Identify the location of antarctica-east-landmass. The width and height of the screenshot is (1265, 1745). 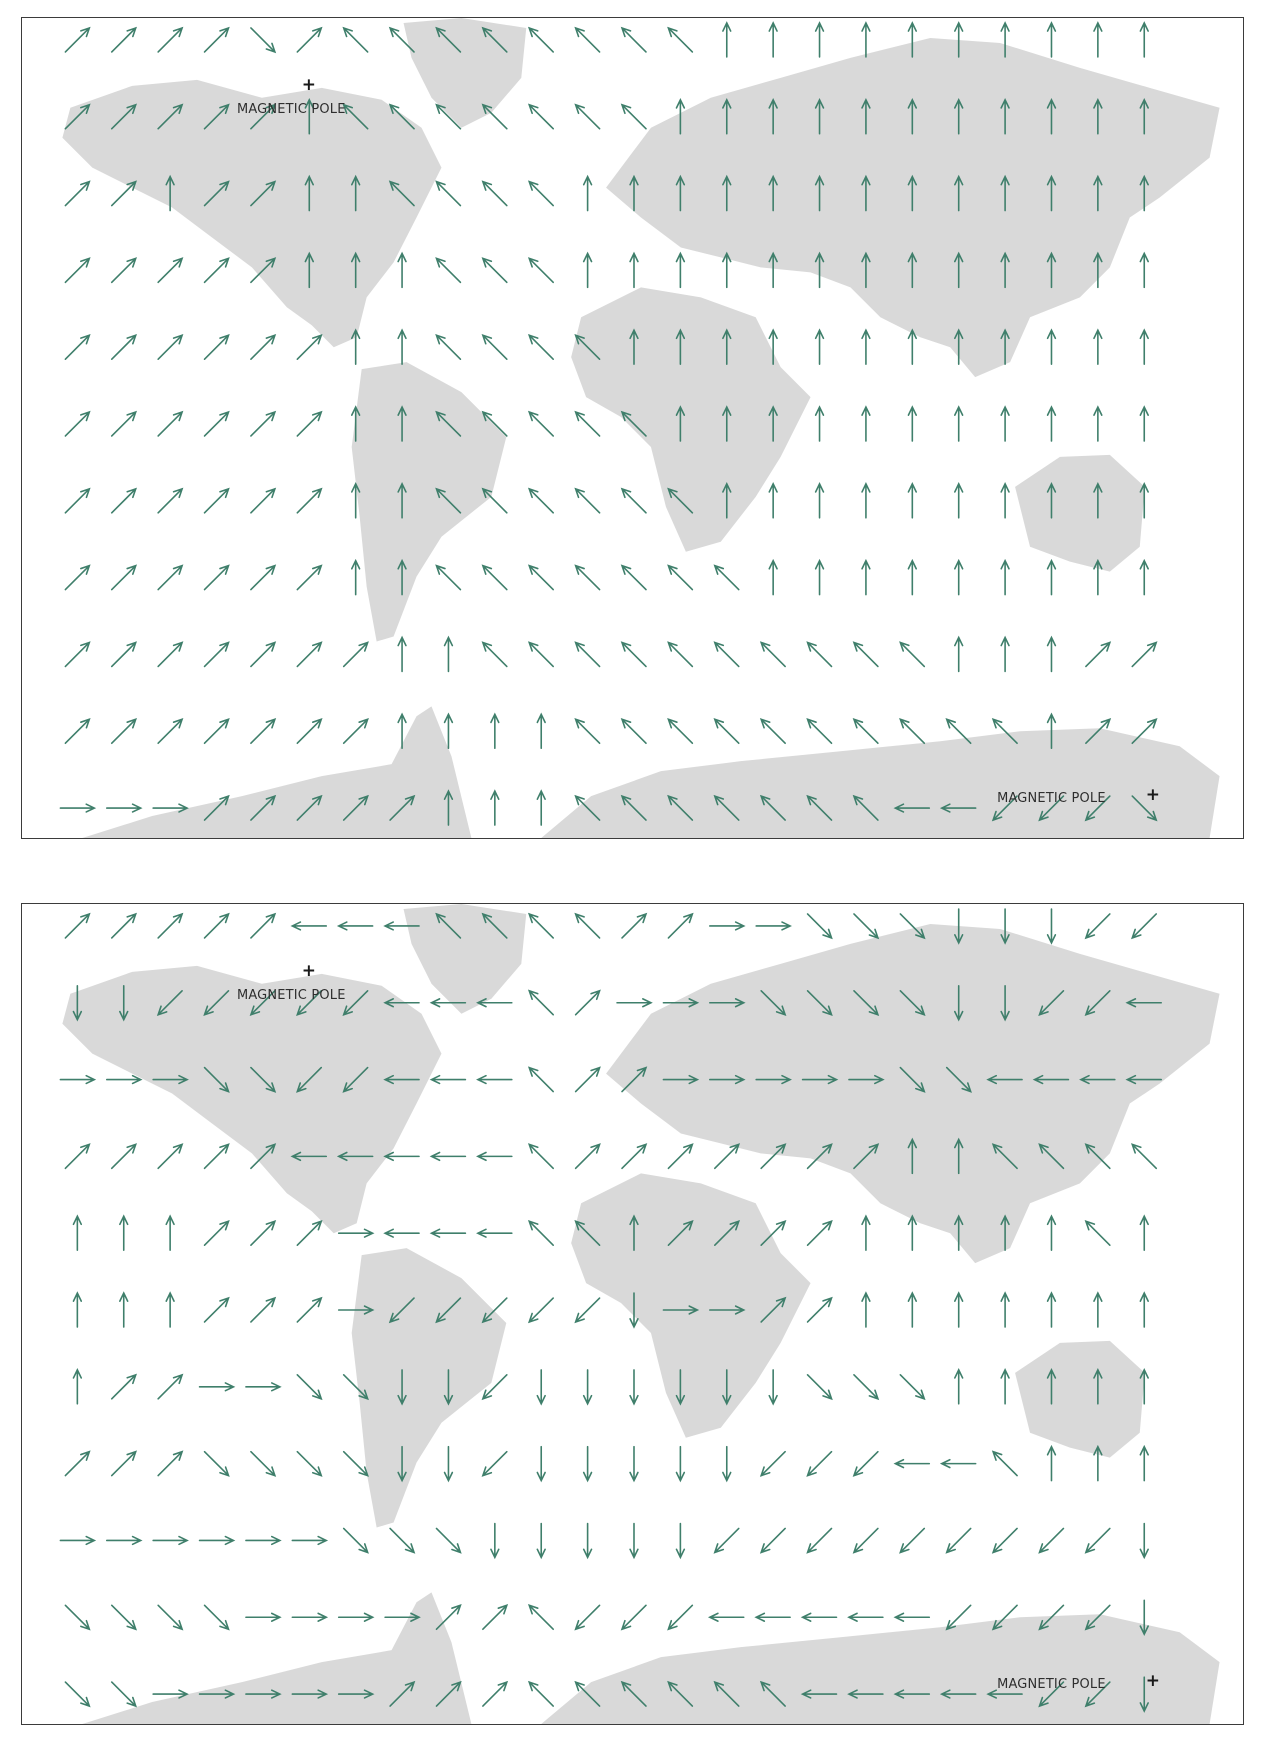
(880, 783).